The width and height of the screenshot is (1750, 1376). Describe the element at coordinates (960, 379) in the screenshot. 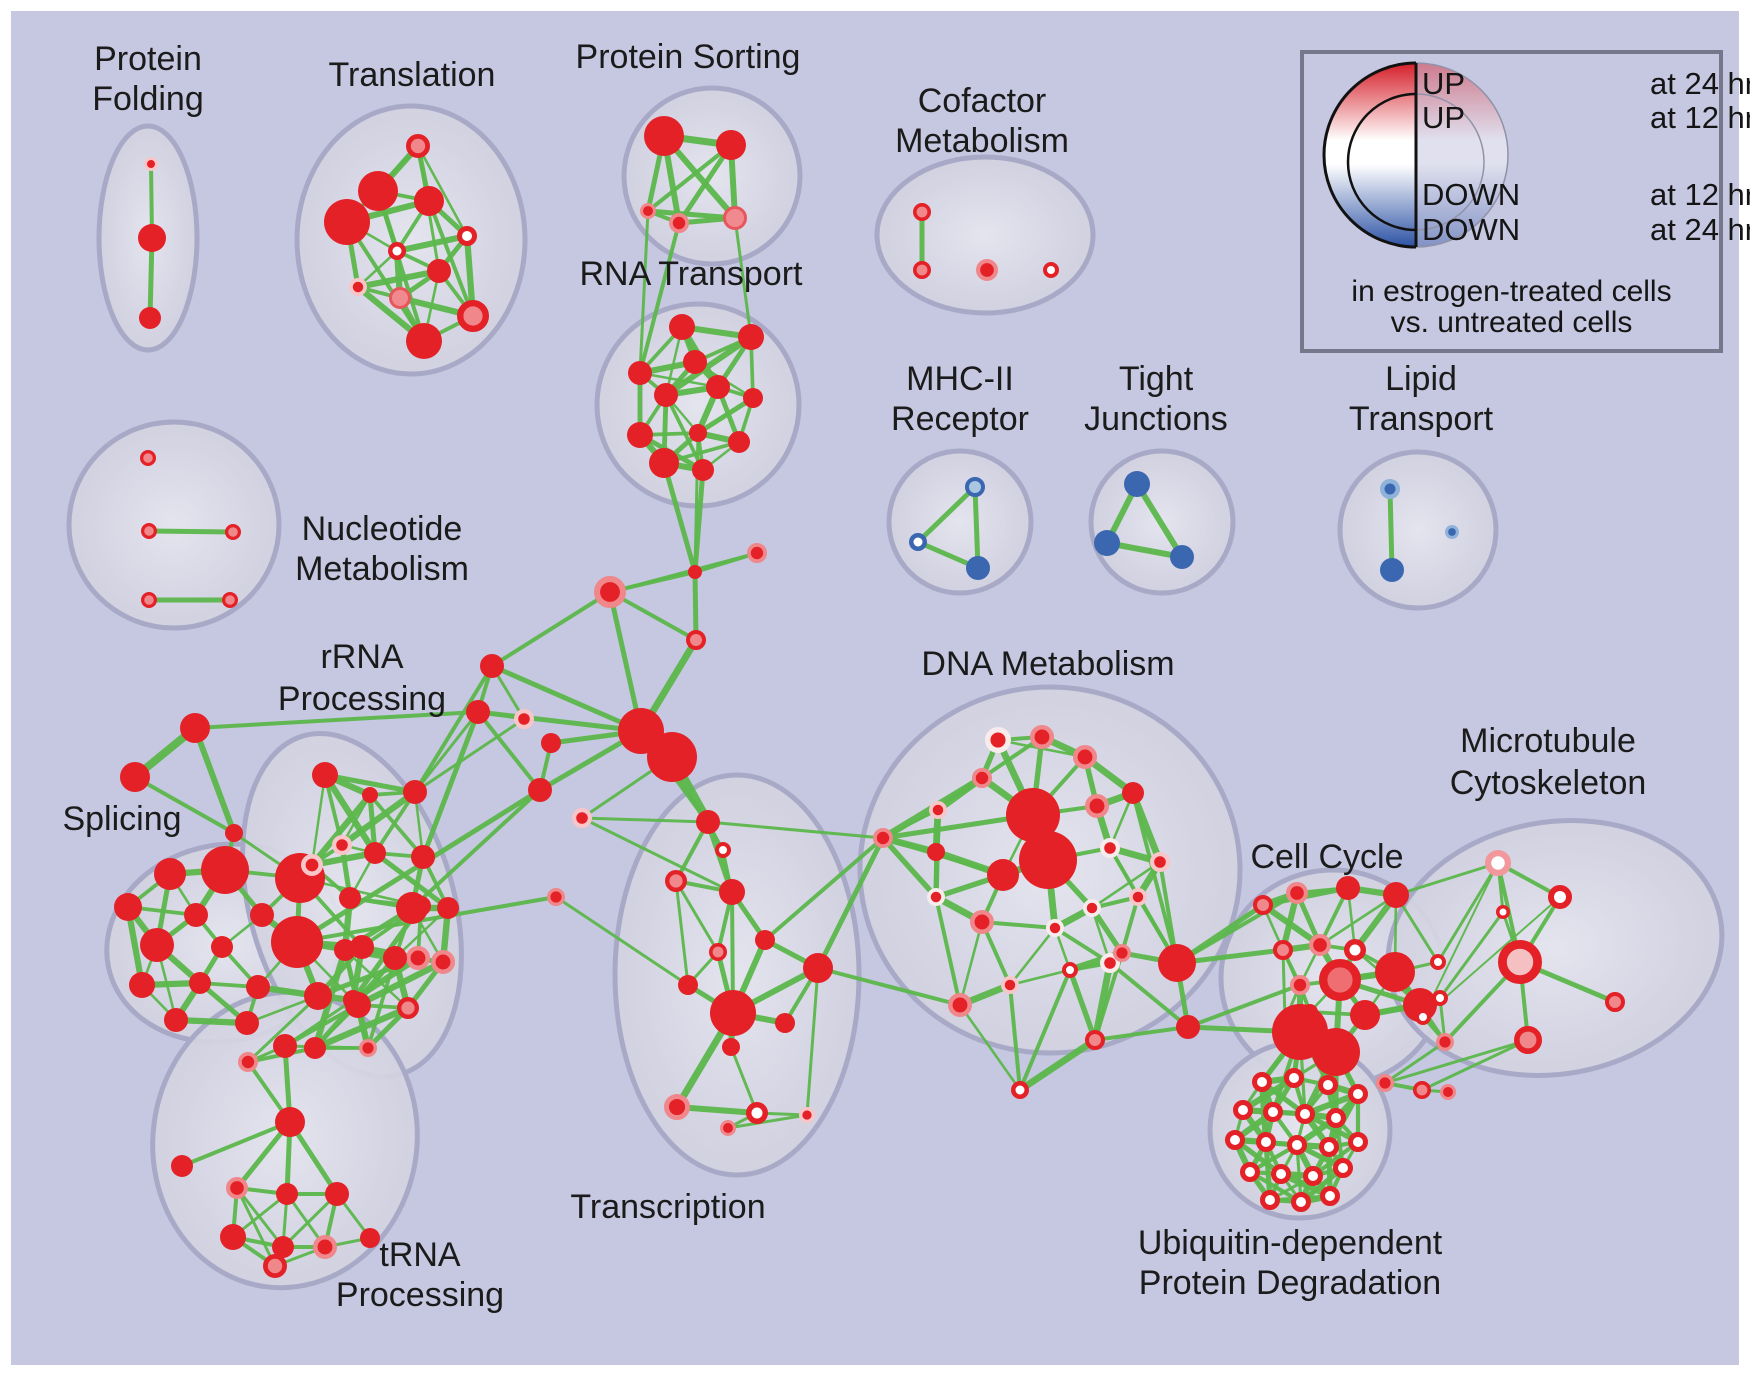

I see `cluster-label-mh: MHC-II` at that location.